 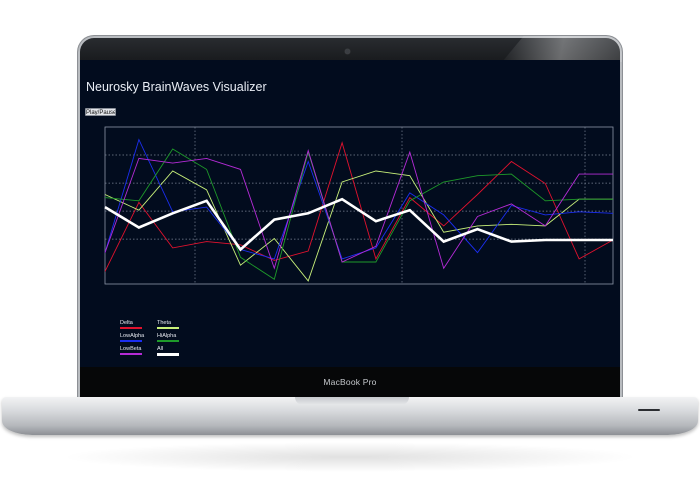 What do you see at coordinates (126, 323) in the screenshot?
I see `legend-label: Delta` at bounding box center [126, 323].